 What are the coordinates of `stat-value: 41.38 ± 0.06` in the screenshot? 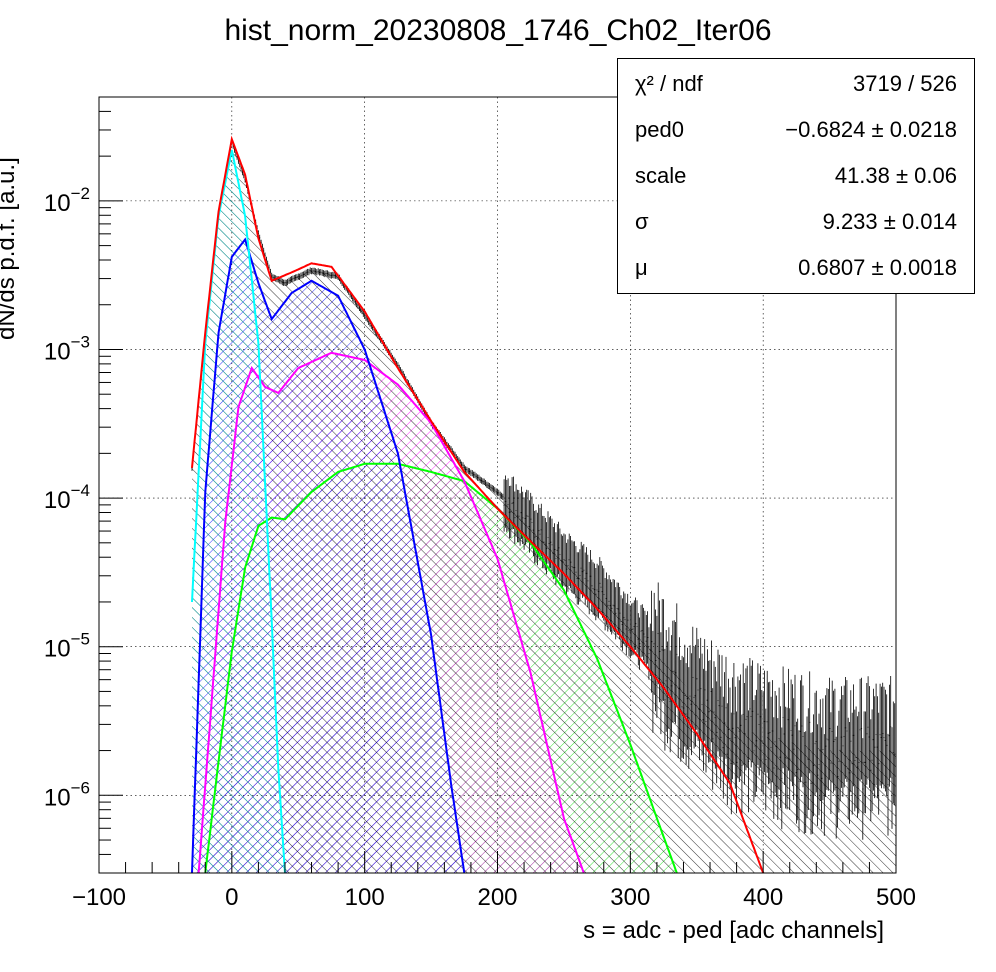 It's located at (895, 175).